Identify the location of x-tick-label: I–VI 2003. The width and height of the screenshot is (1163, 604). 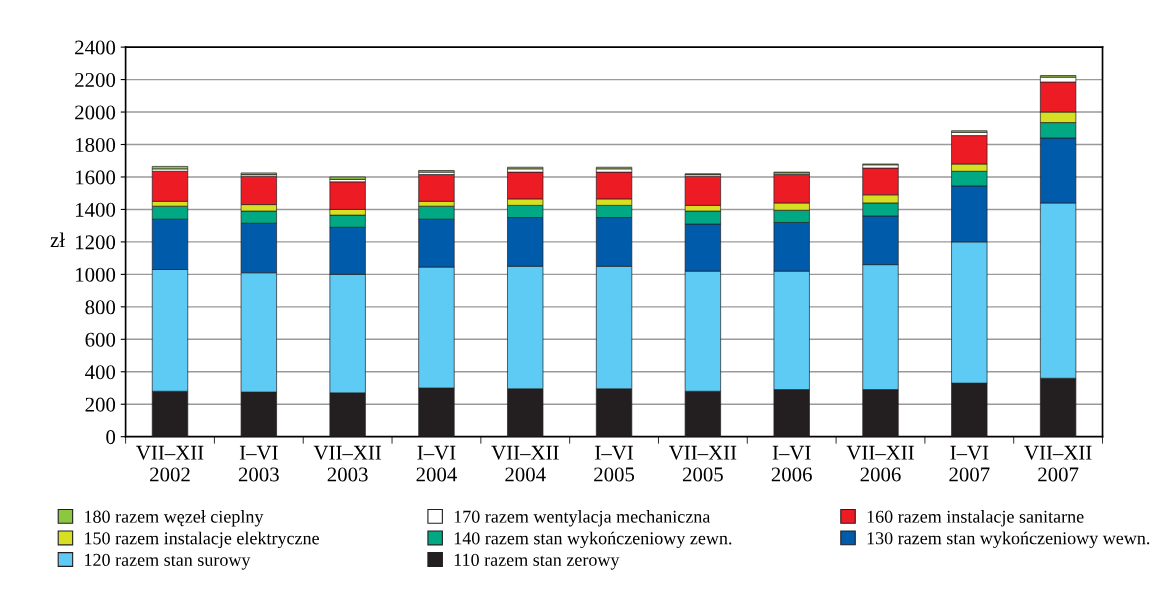
(258, 463).